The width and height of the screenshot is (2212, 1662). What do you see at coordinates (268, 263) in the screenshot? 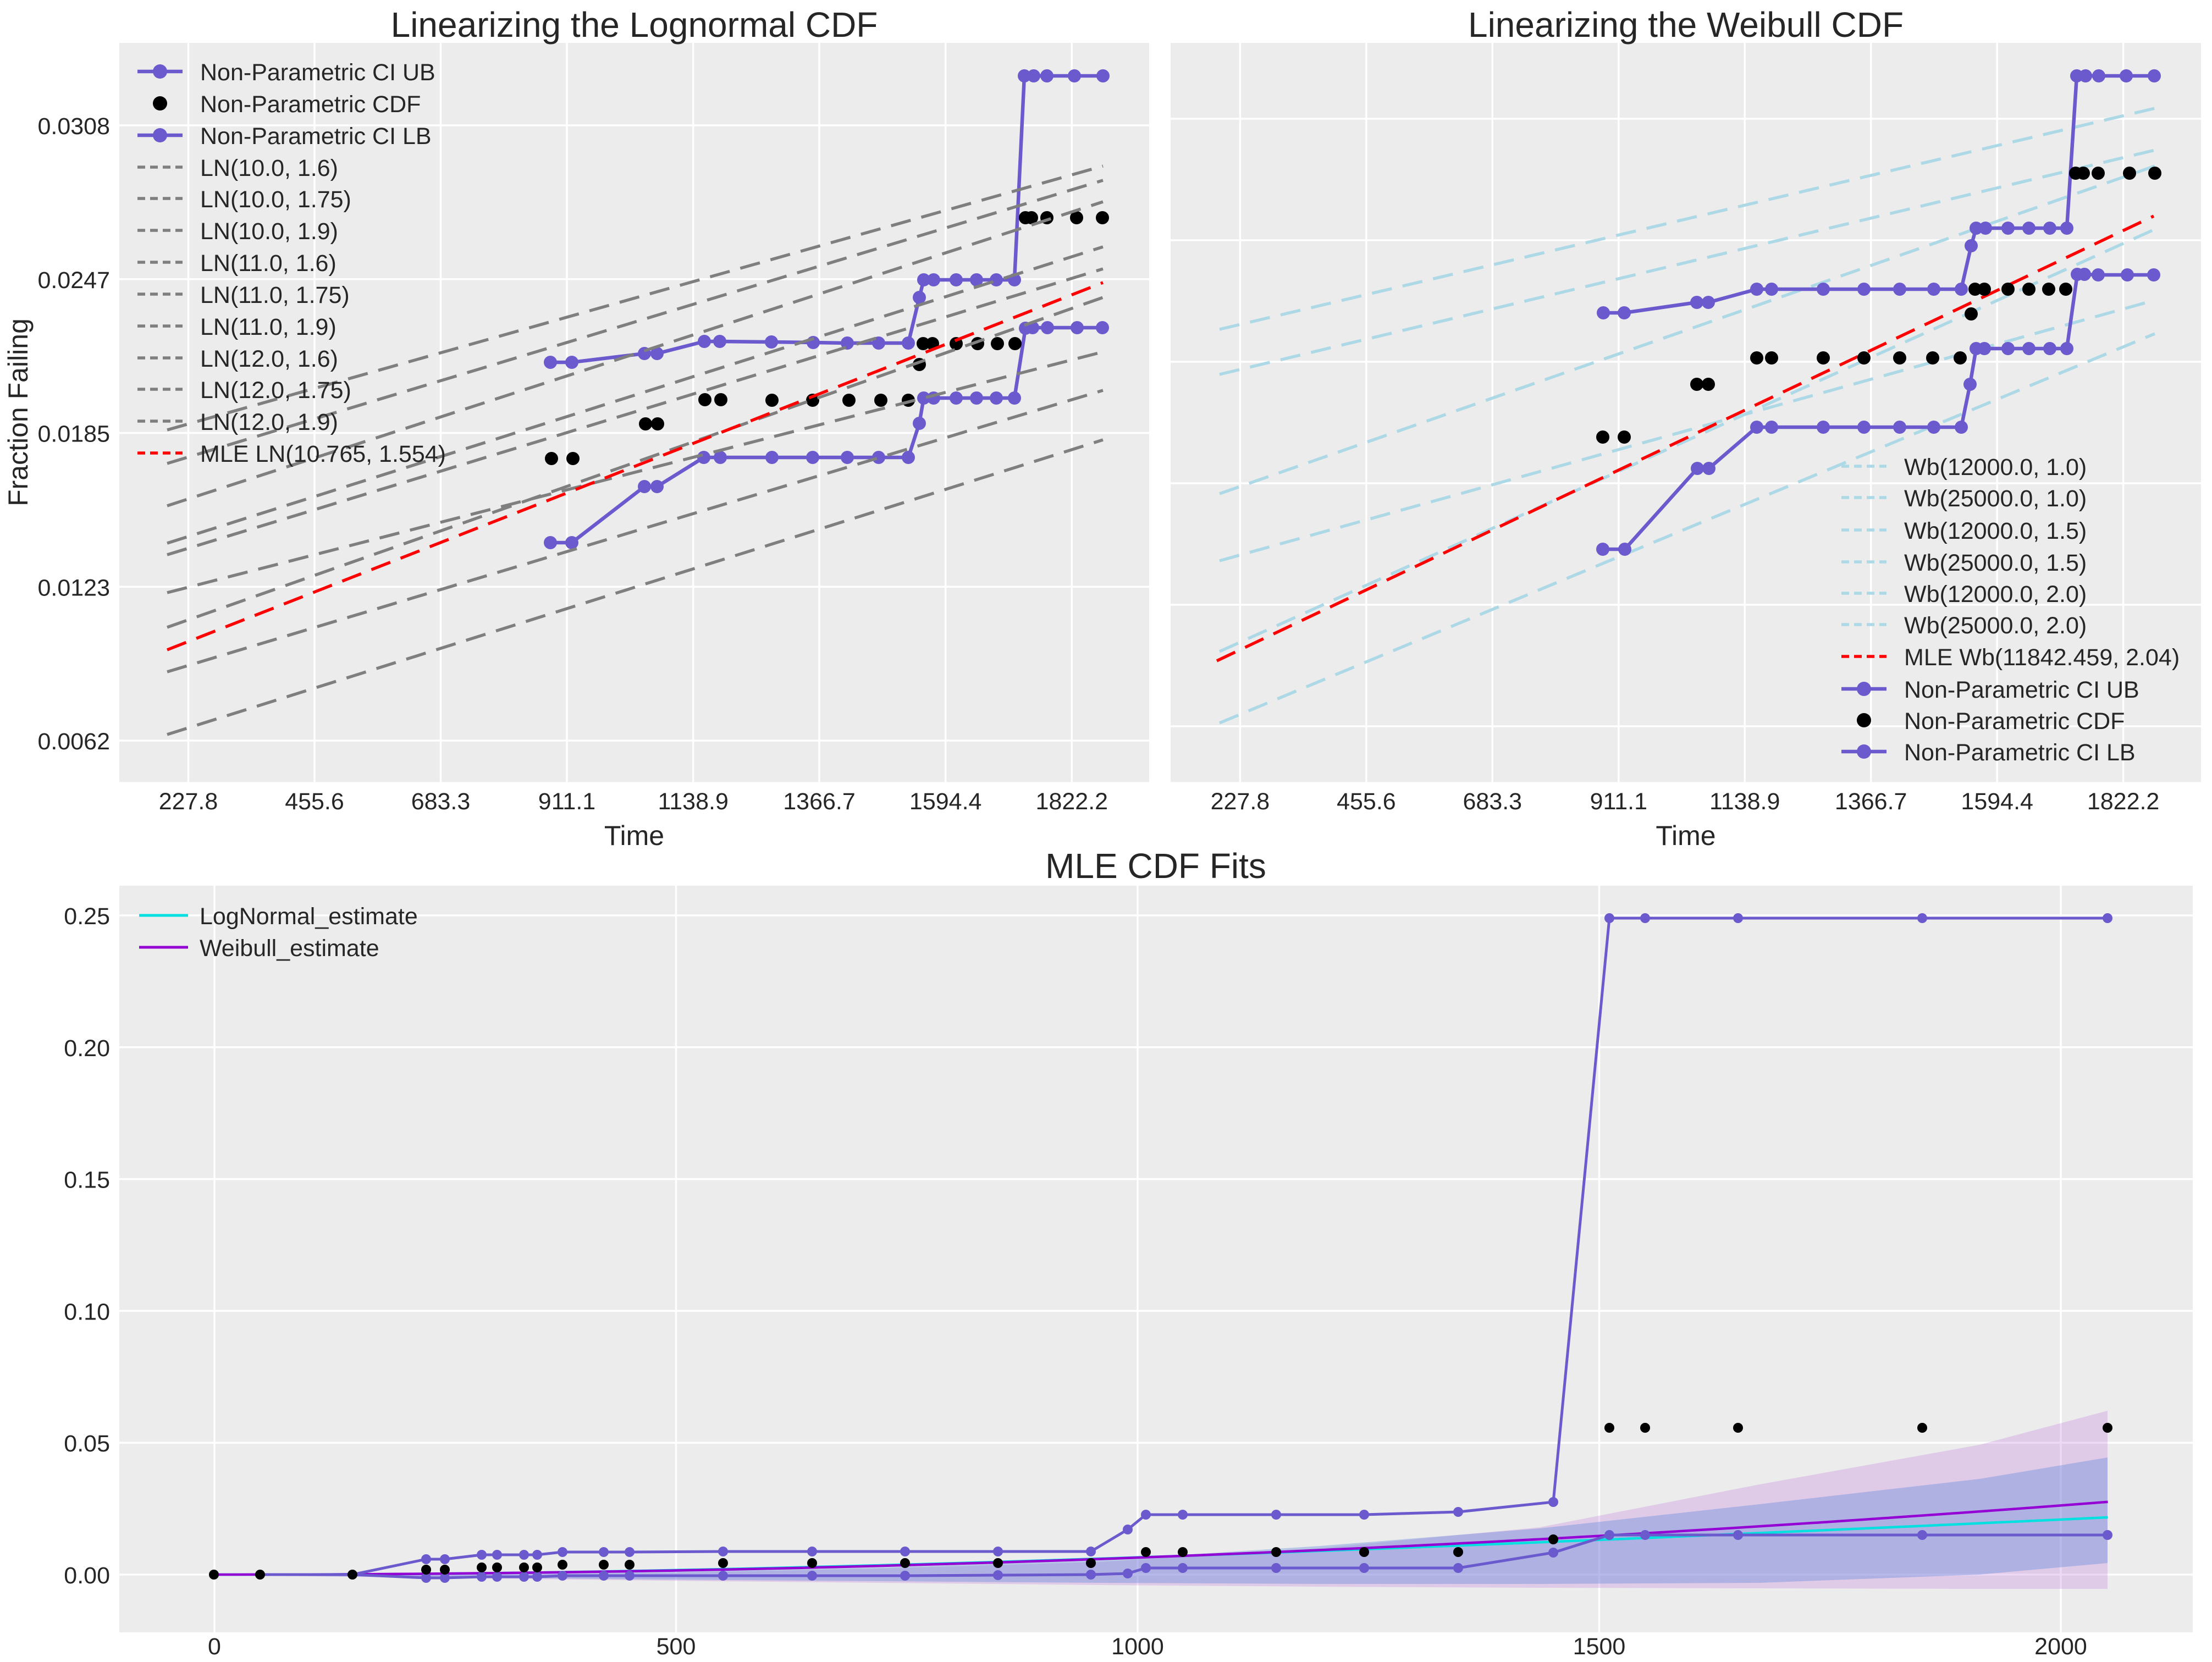
I see `svg-text: LN(11.0, 1.6)` at bounding box center [268, 263].